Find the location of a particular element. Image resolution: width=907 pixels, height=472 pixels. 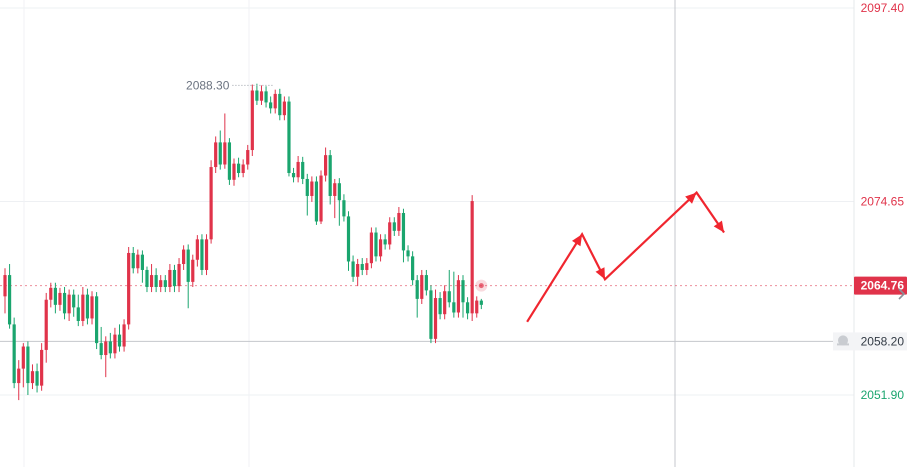

bell-icon is located at coordinates (843, 340).